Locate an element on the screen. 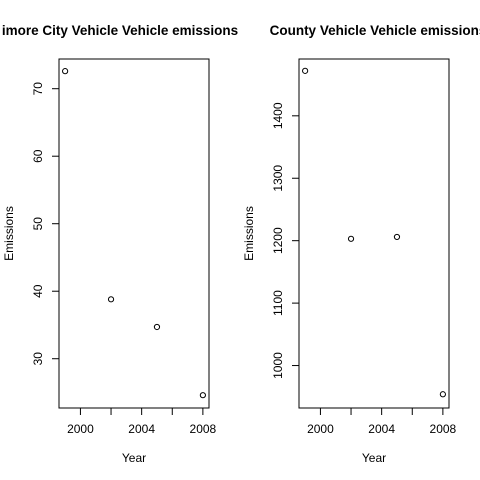 The width and height of the screenshot is (480, 480). y-tick-label: 40 is located at coordinates (38, 291).